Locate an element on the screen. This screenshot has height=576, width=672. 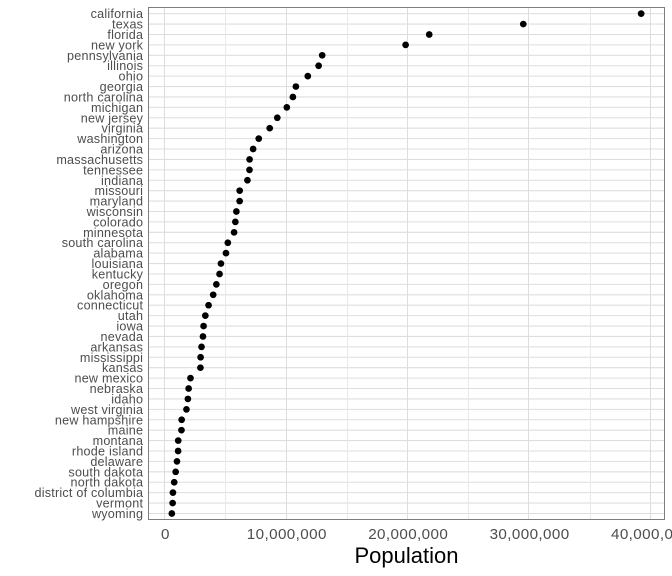
svg-text: 20,000,000 is located at coordinates (408, 534).